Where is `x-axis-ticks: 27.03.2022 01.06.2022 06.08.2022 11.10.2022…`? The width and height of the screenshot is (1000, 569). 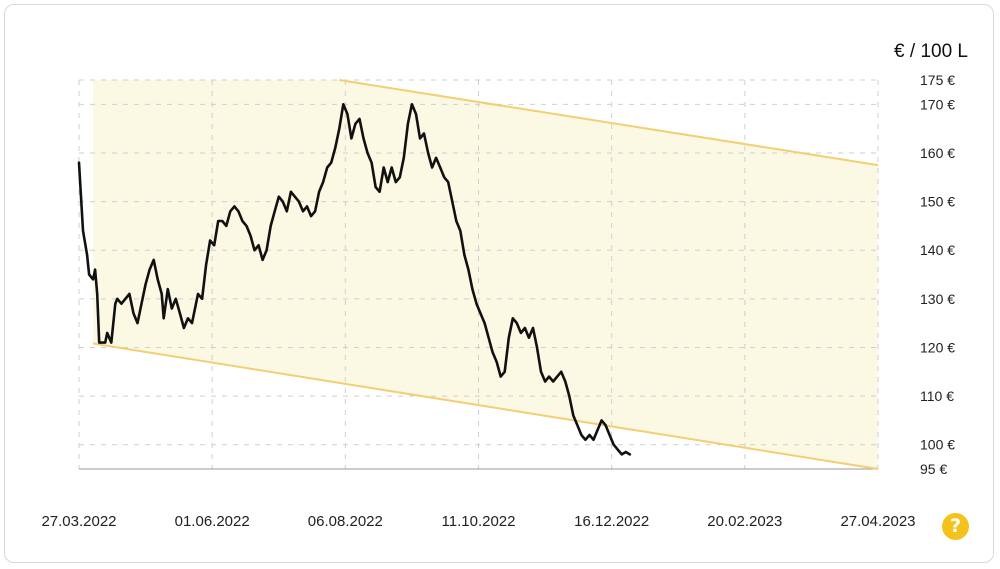 x-axis-ticks: 27.03.2022 01.06.2022 06.08.2022 11.10.2022… is located at coordinates (478, 521).